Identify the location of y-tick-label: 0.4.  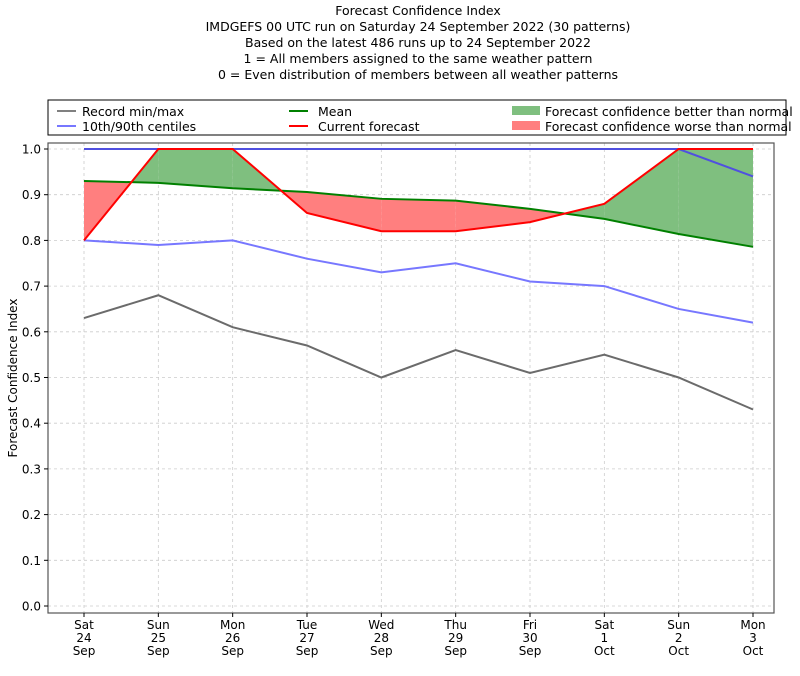
(31, 424).